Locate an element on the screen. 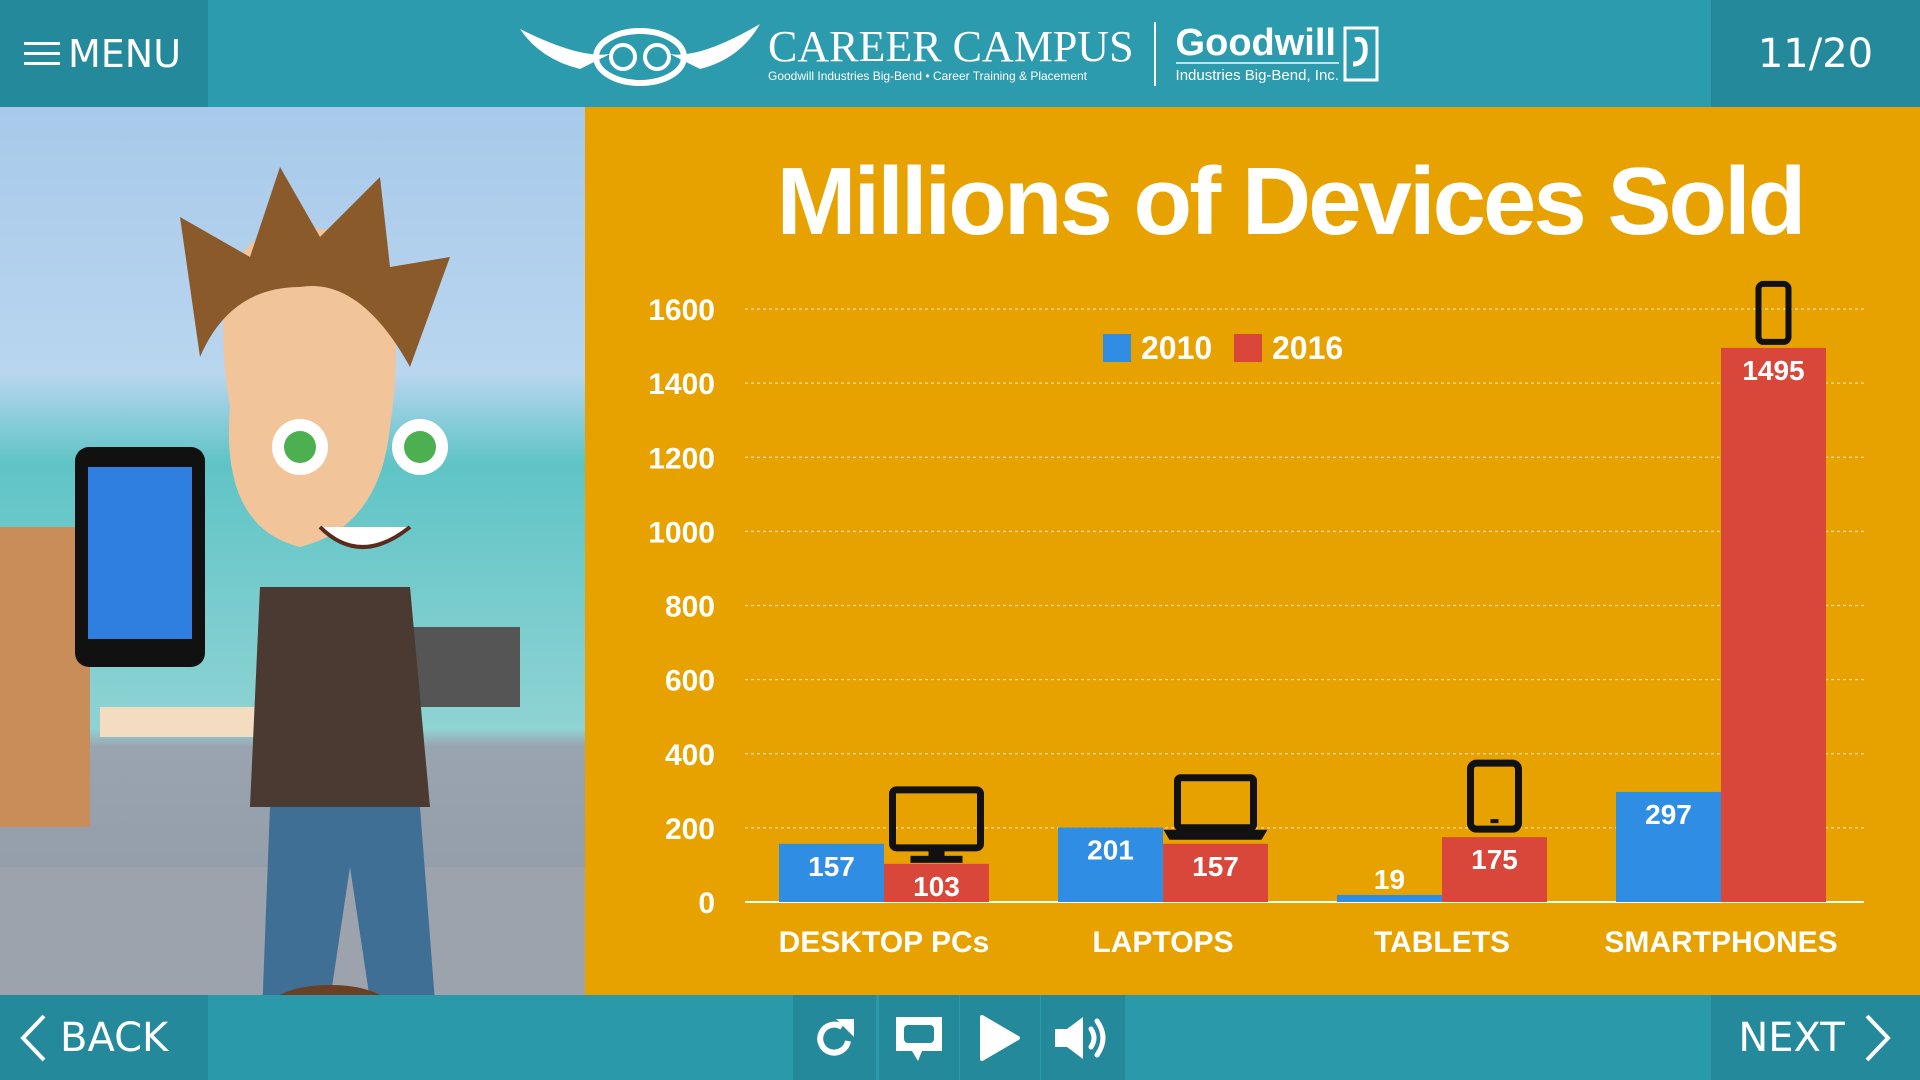  owl-logo-icon is located at coordinates (640, 55).